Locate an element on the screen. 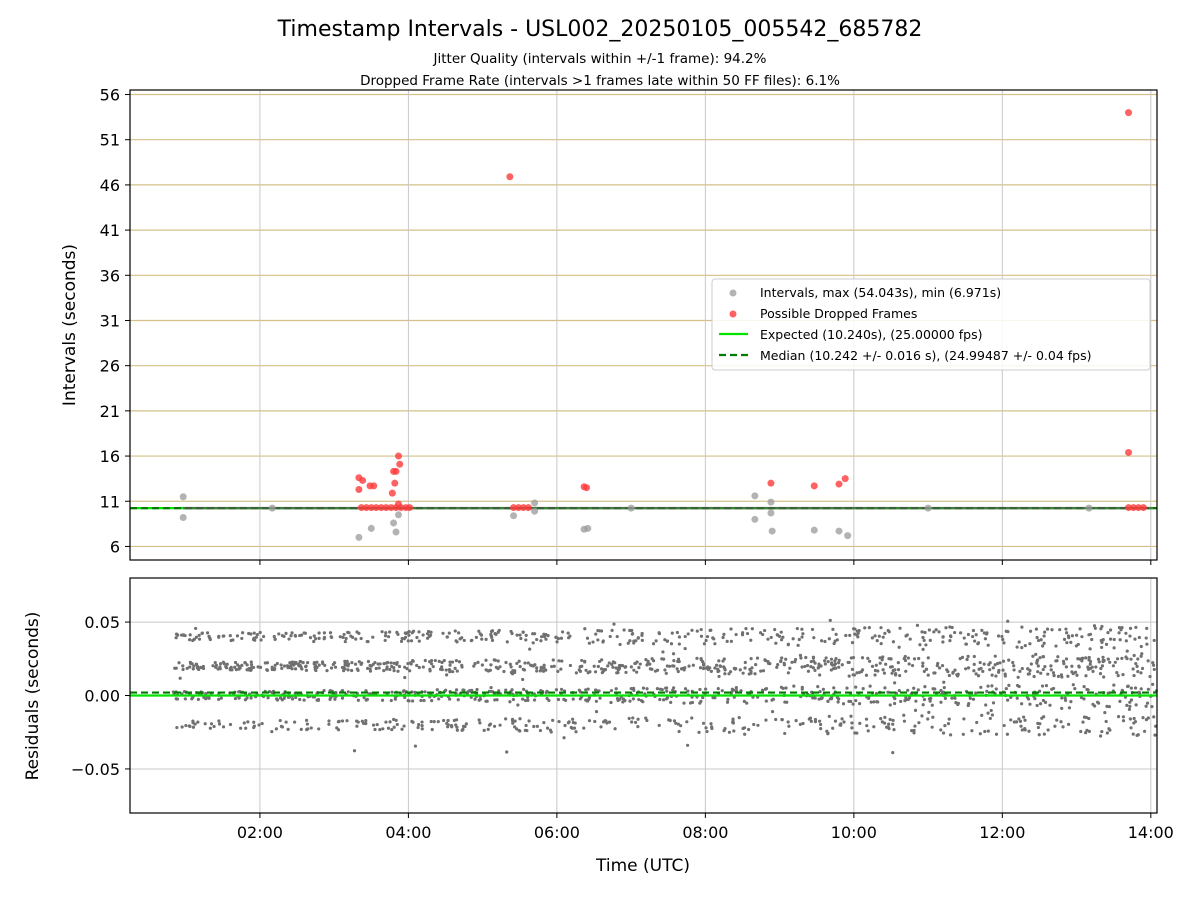 The height and width of the screenshot is (900, 1200). x-tick-label: 04:00 is located at coordinates (408, 832).